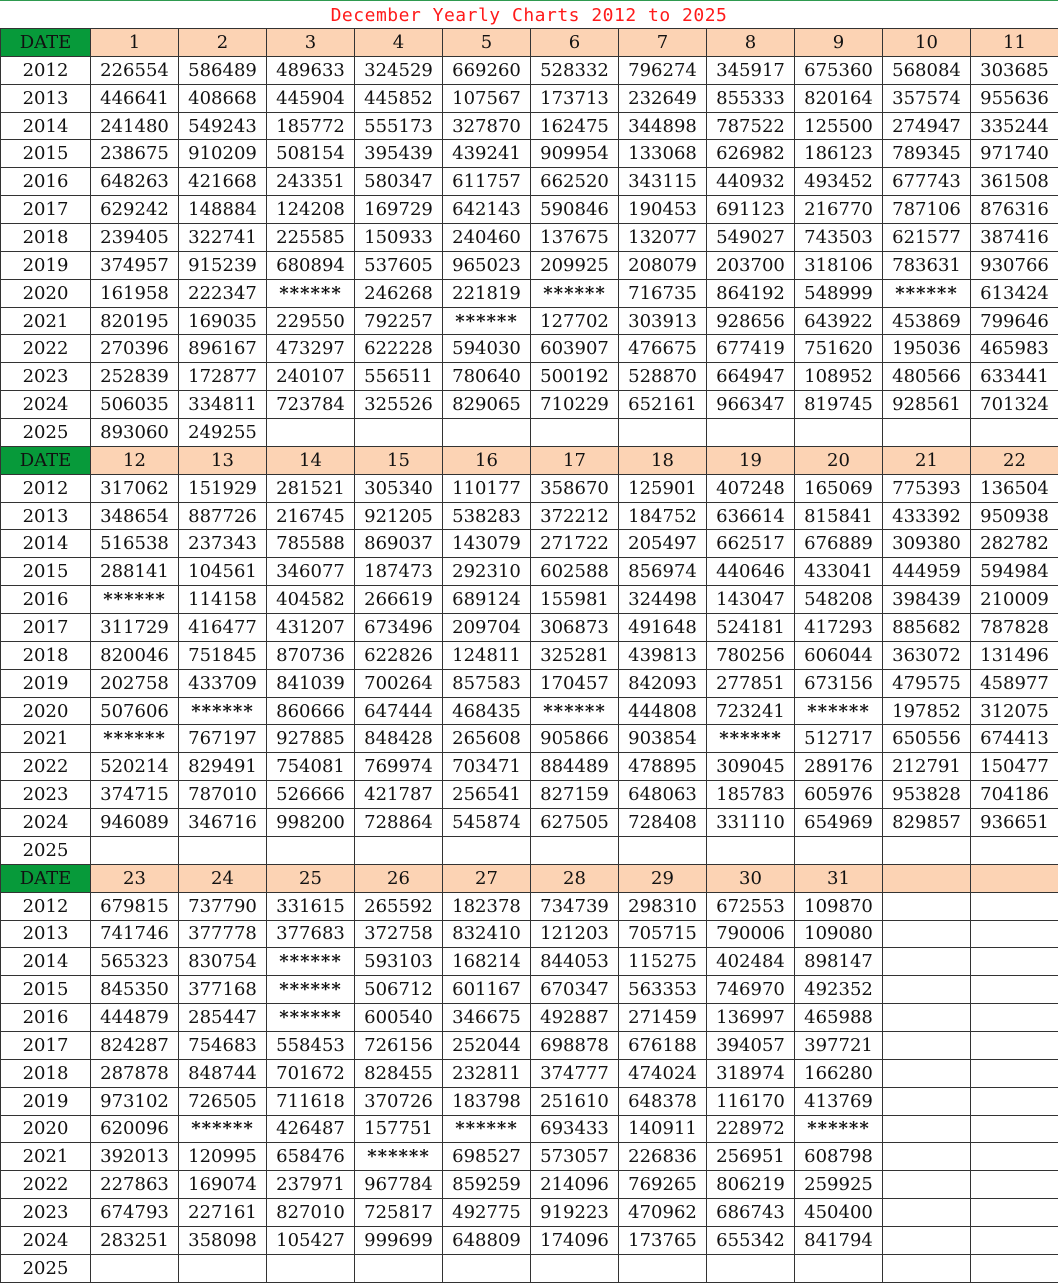 This screenshot has width=1058, height=1283. What do you see at coordinates (839, 43) in the screenshot?
I see `day-header: 9` at bounding box center [839, 43].